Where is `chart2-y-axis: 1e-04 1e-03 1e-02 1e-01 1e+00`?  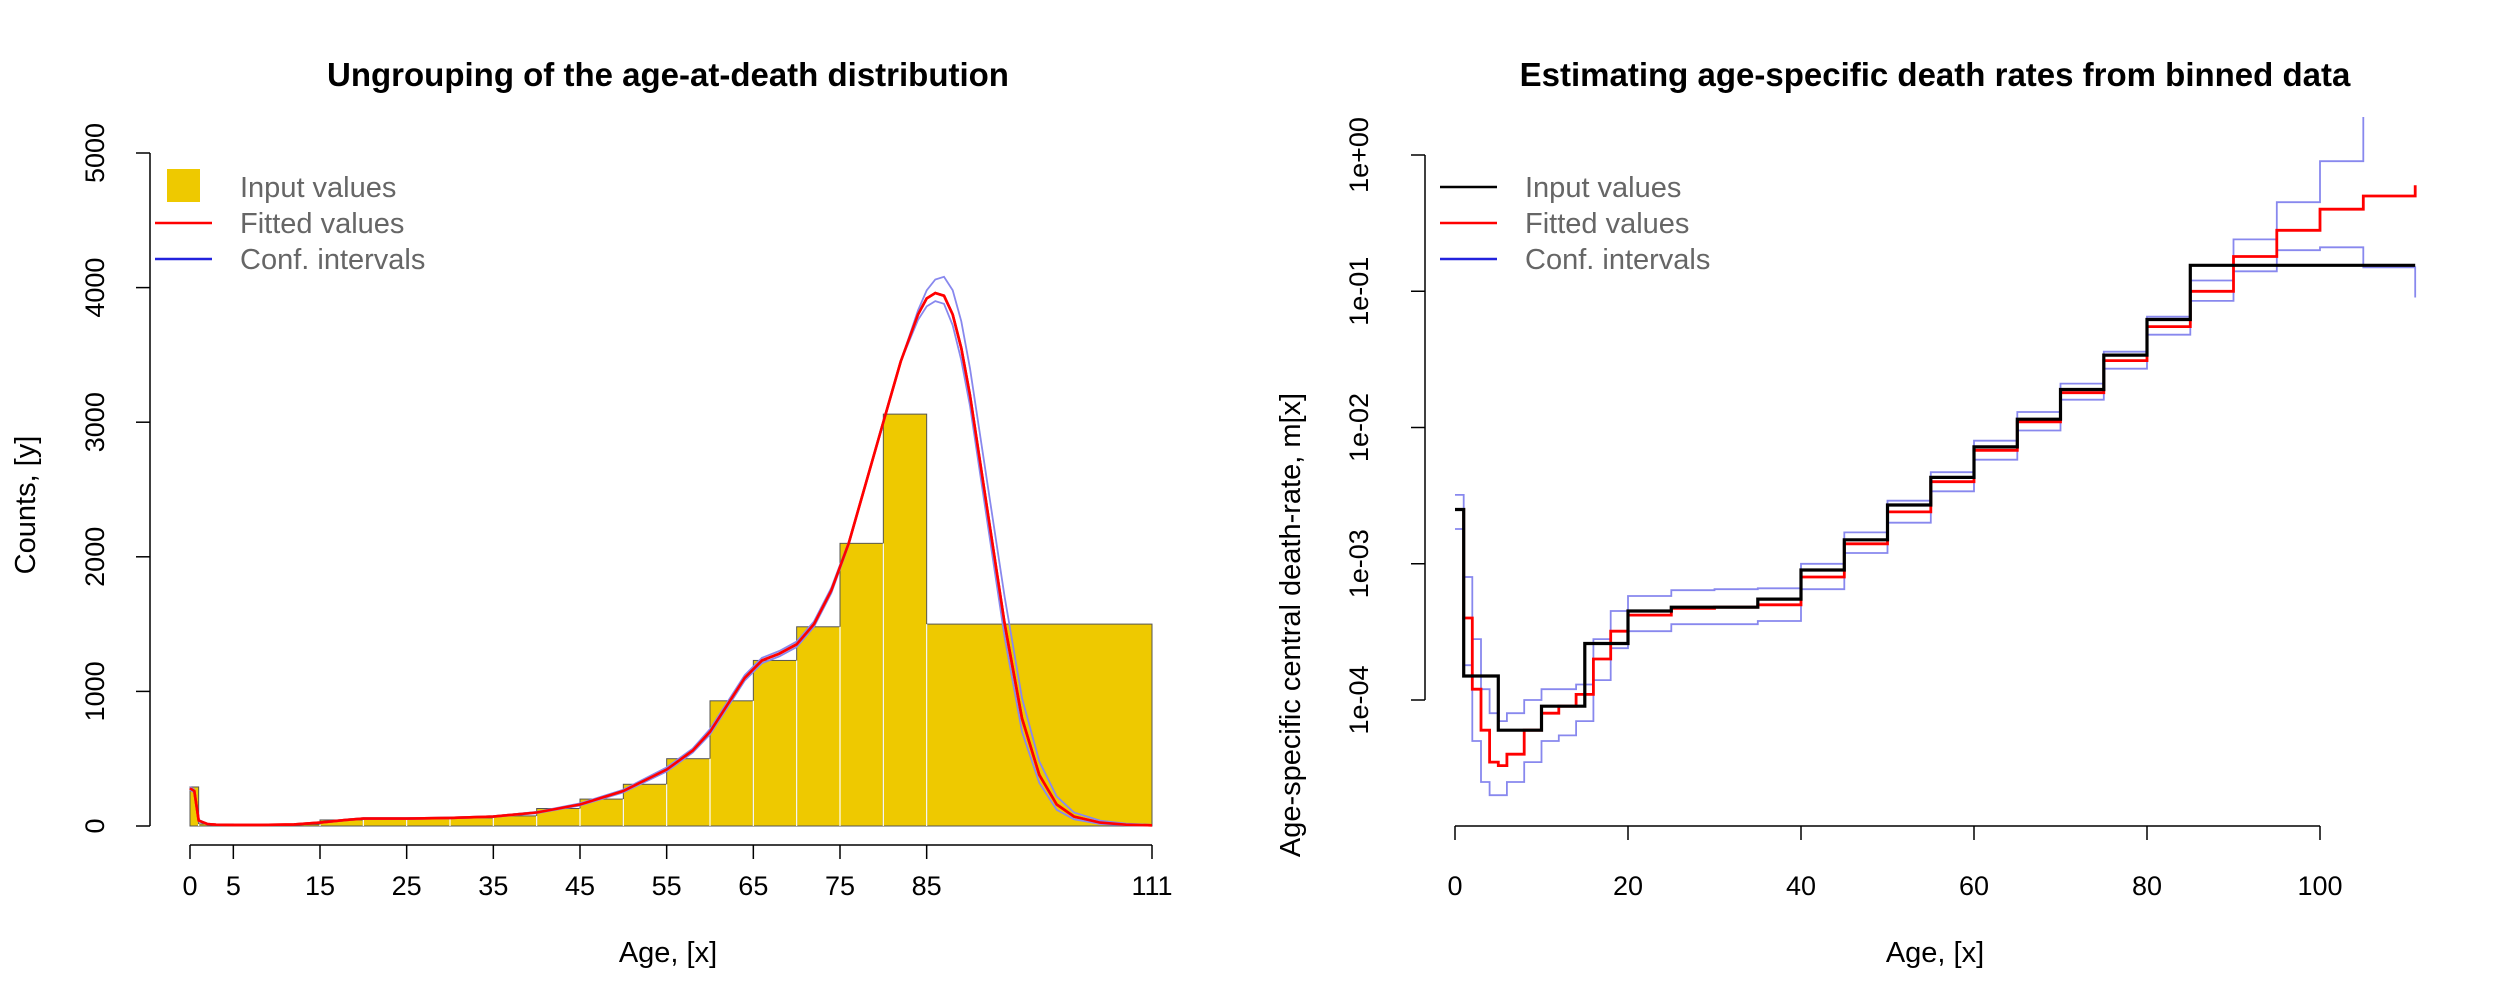
chart2-y-axis: 1e-04 1e-03 1e-02 1e-01 1e+00 is located at coordinates (1385, 426).